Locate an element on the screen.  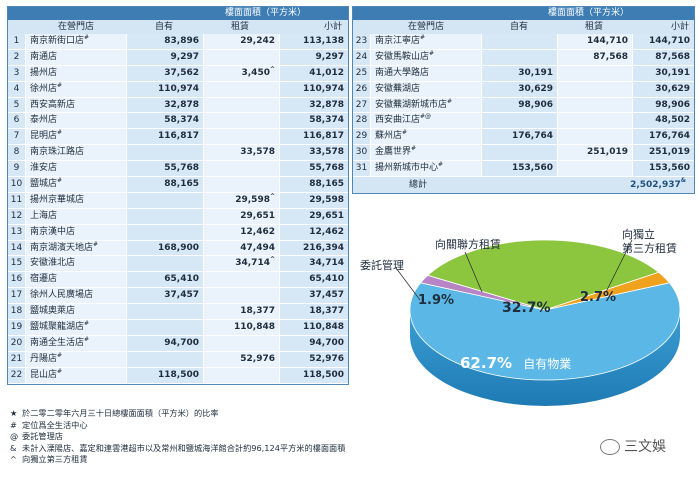
leader-entrusted is located at coordinates (408, 284).